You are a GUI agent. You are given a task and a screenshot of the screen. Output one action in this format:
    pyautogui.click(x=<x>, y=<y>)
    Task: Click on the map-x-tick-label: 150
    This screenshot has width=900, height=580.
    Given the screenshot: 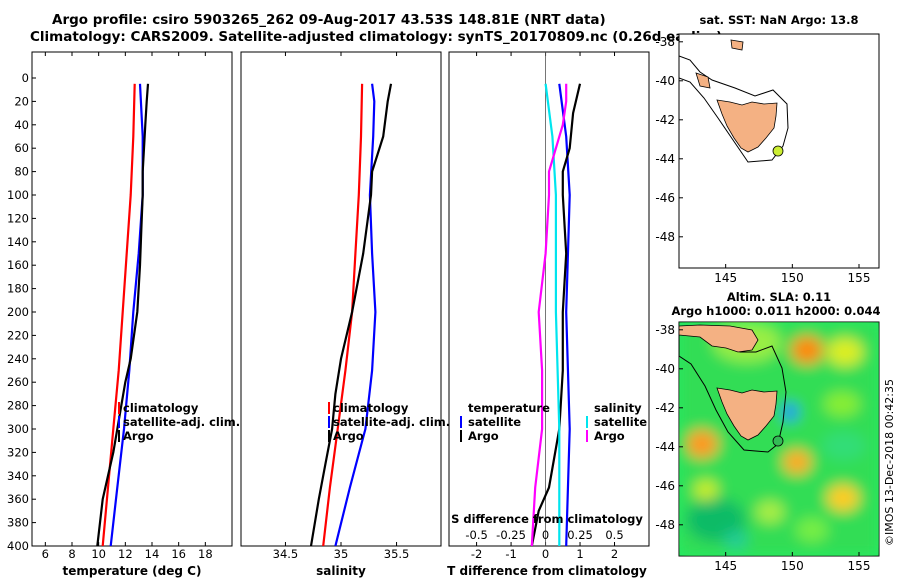 What is the action you would take?
    pyautogui.click(x=792, y=566)
    